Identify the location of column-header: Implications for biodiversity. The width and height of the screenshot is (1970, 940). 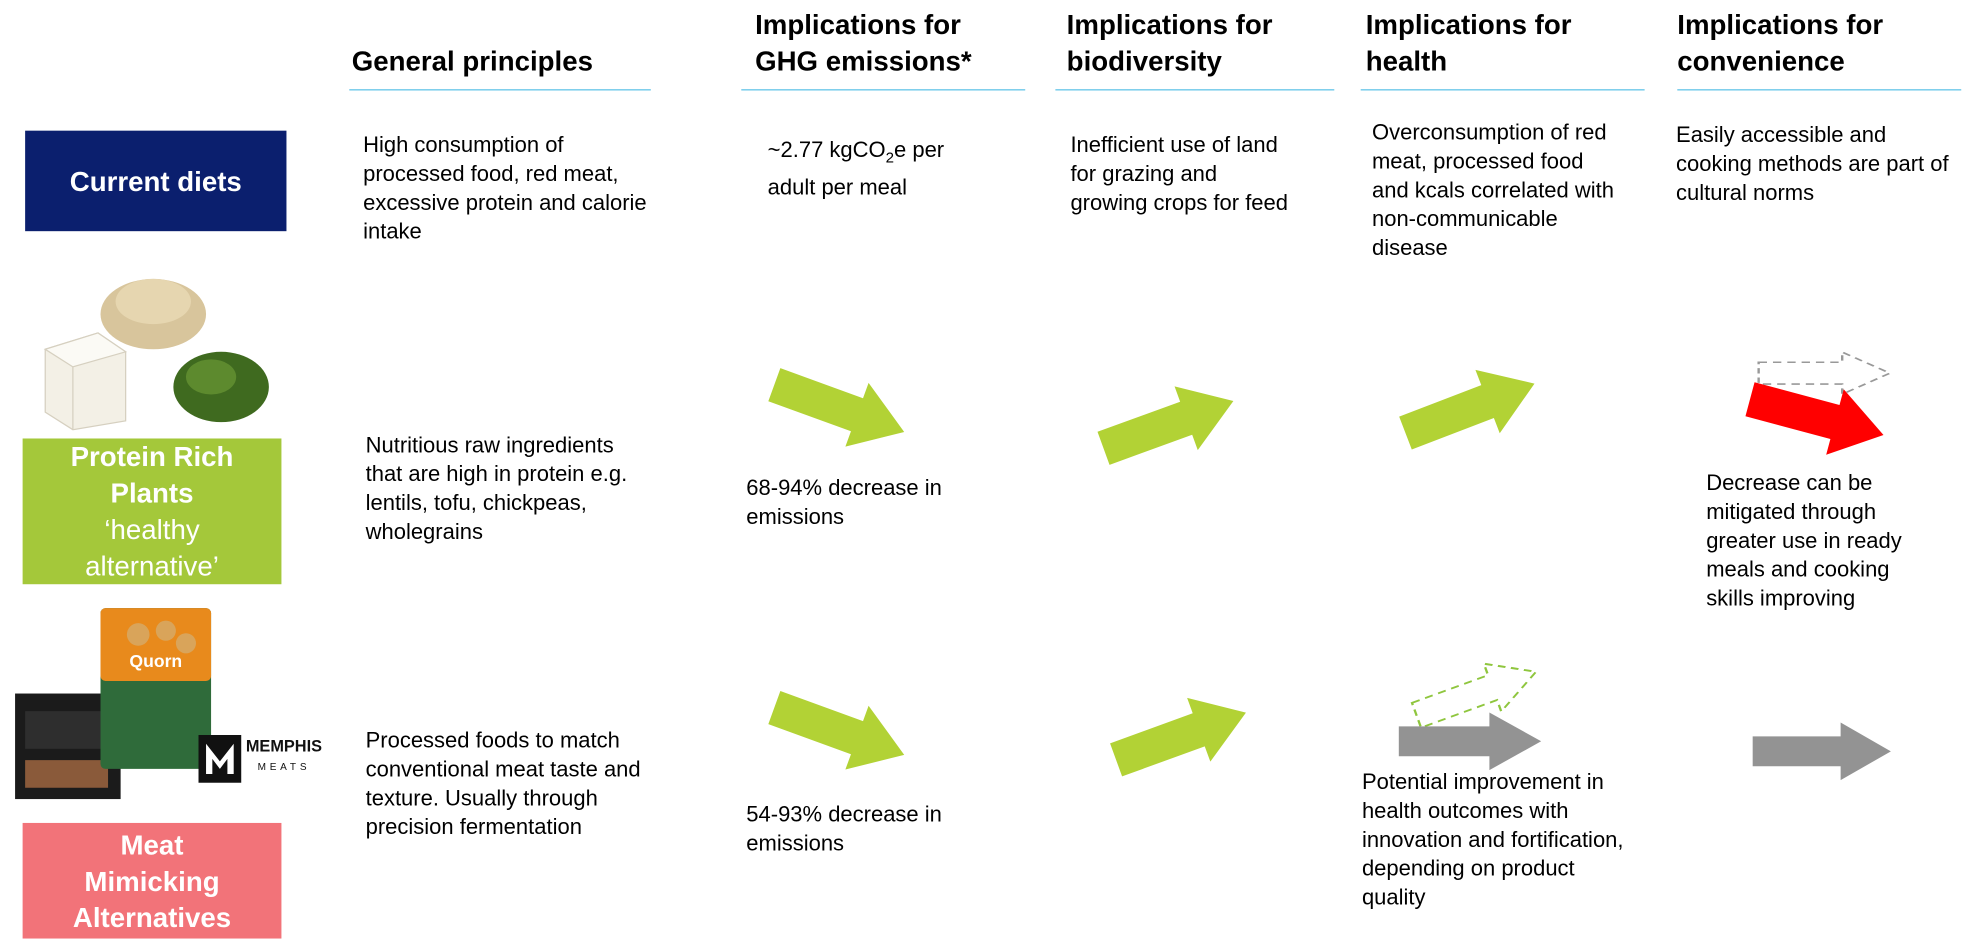
(1169, 42).